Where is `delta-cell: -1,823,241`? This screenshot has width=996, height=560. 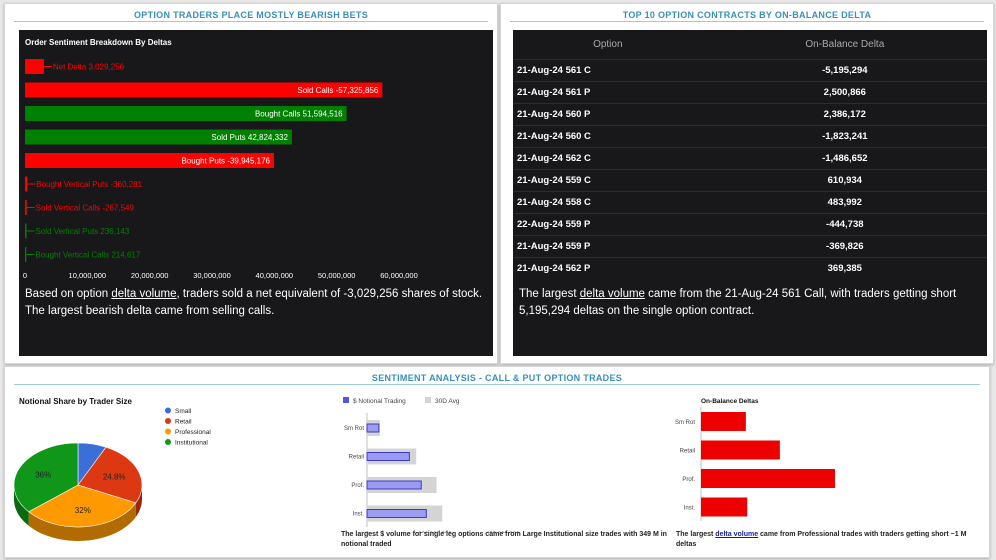
delta-cell: -1,823,241 is located at coordinates (844, 135).